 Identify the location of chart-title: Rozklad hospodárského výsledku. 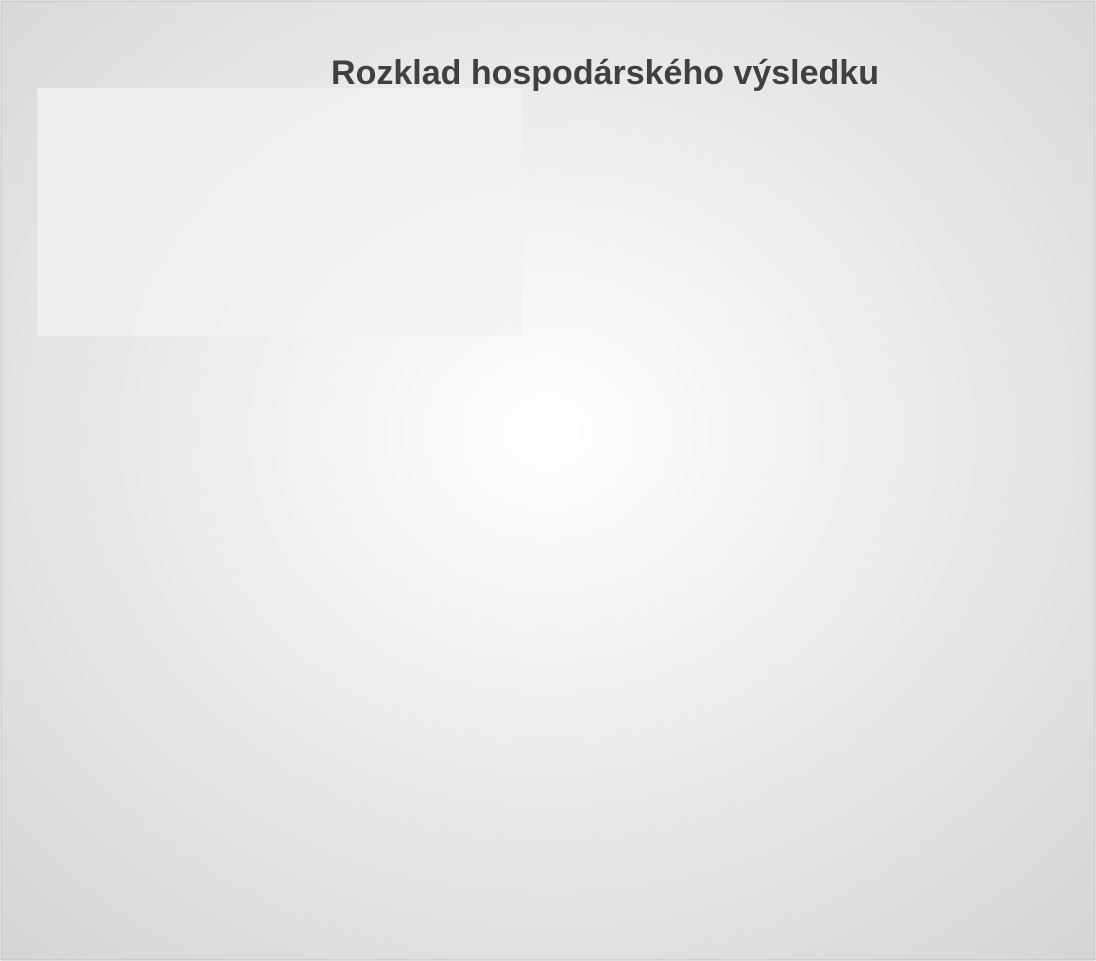
(605, 73).